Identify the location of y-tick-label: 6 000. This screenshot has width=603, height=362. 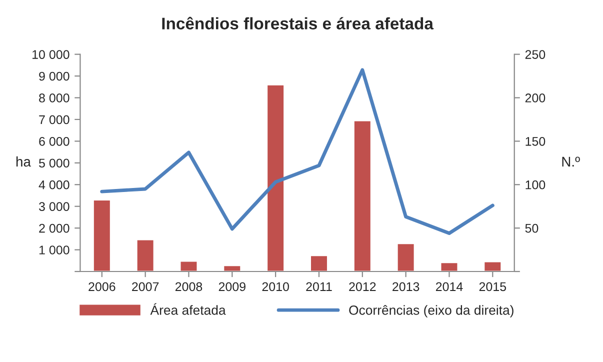
(54, 141).